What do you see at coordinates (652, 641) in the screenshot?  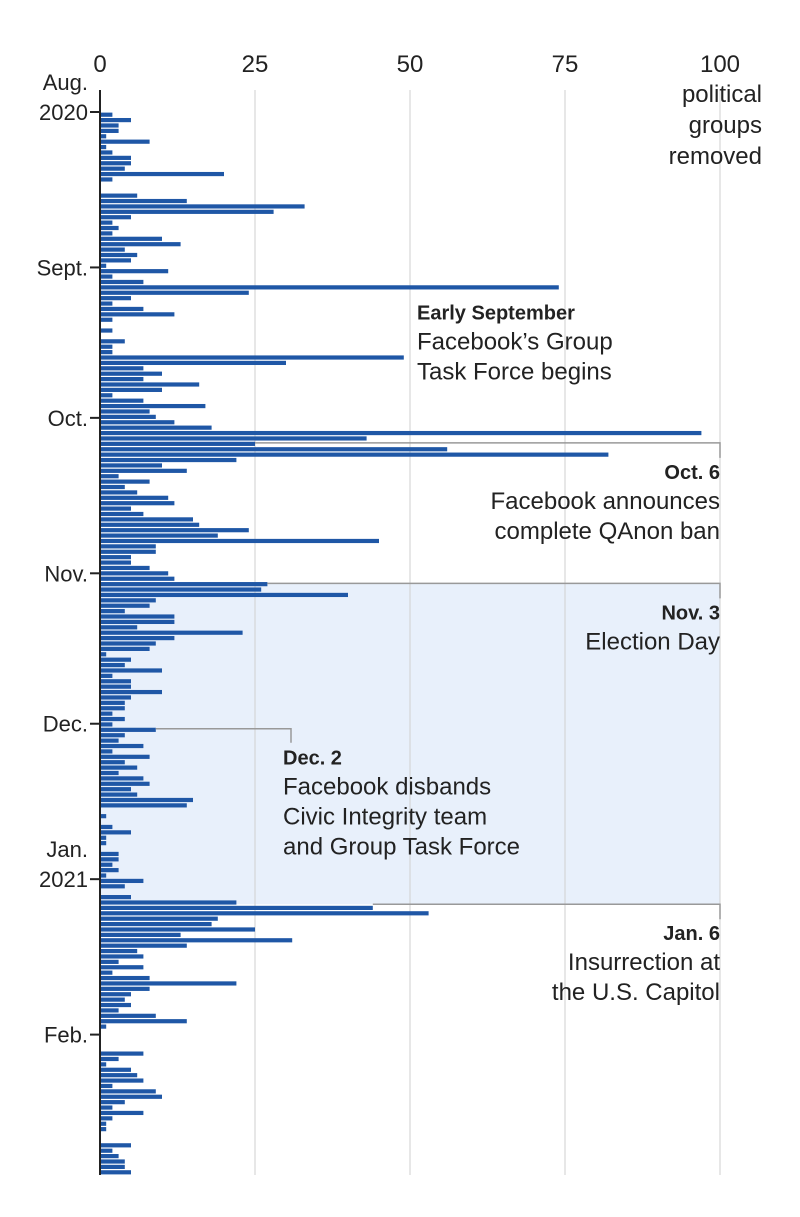 I see `annotation-text: Election Day` at bounding box center [652, 641].